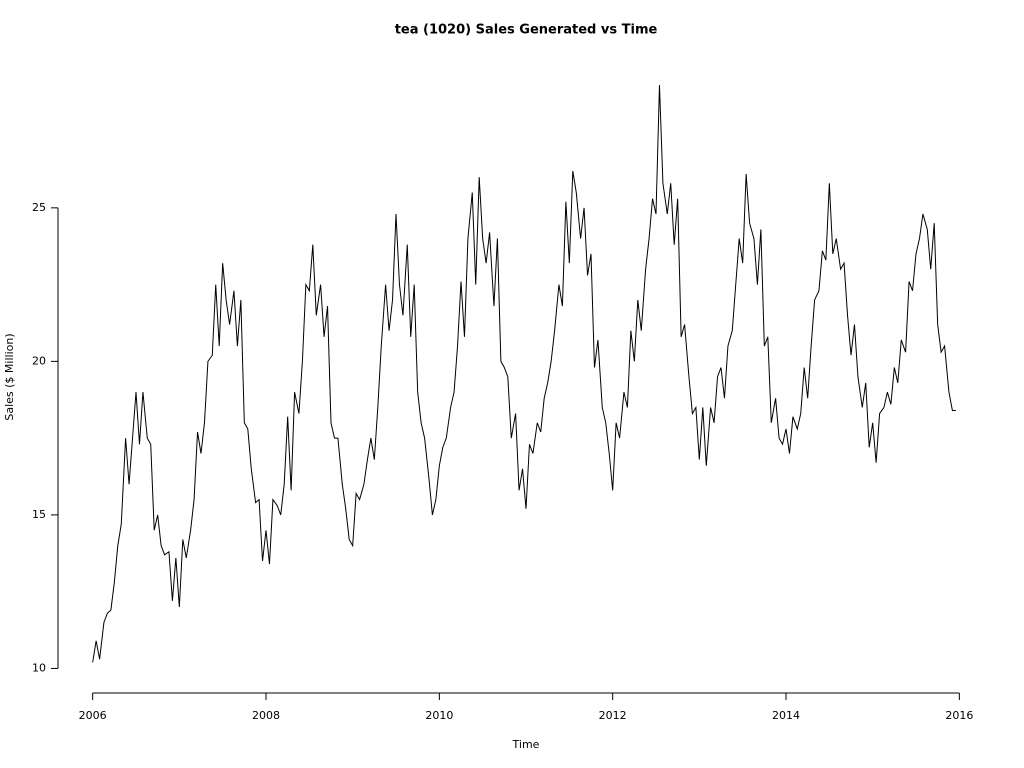 Image resolution: width=1024 pixels, height=768 pixels. Describe the element at coordinates (39, 360) in the screenshot. I see `y-tick-label: 20` at that location.